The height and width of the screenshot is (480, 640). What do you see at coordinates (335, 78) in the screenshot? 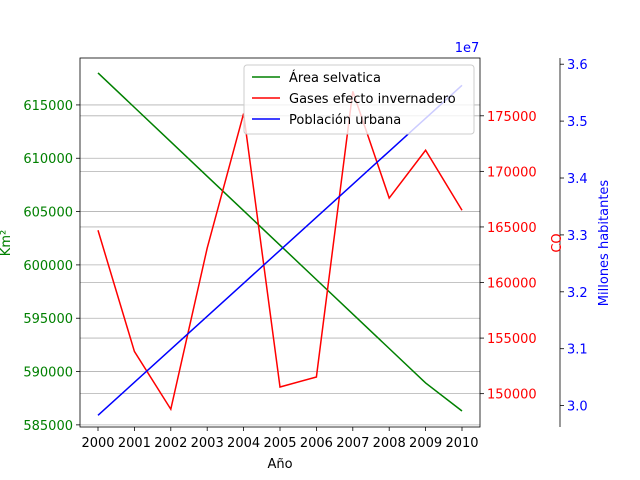
I see `legend-label: Área selvatica` at bounding box center [335, 78].